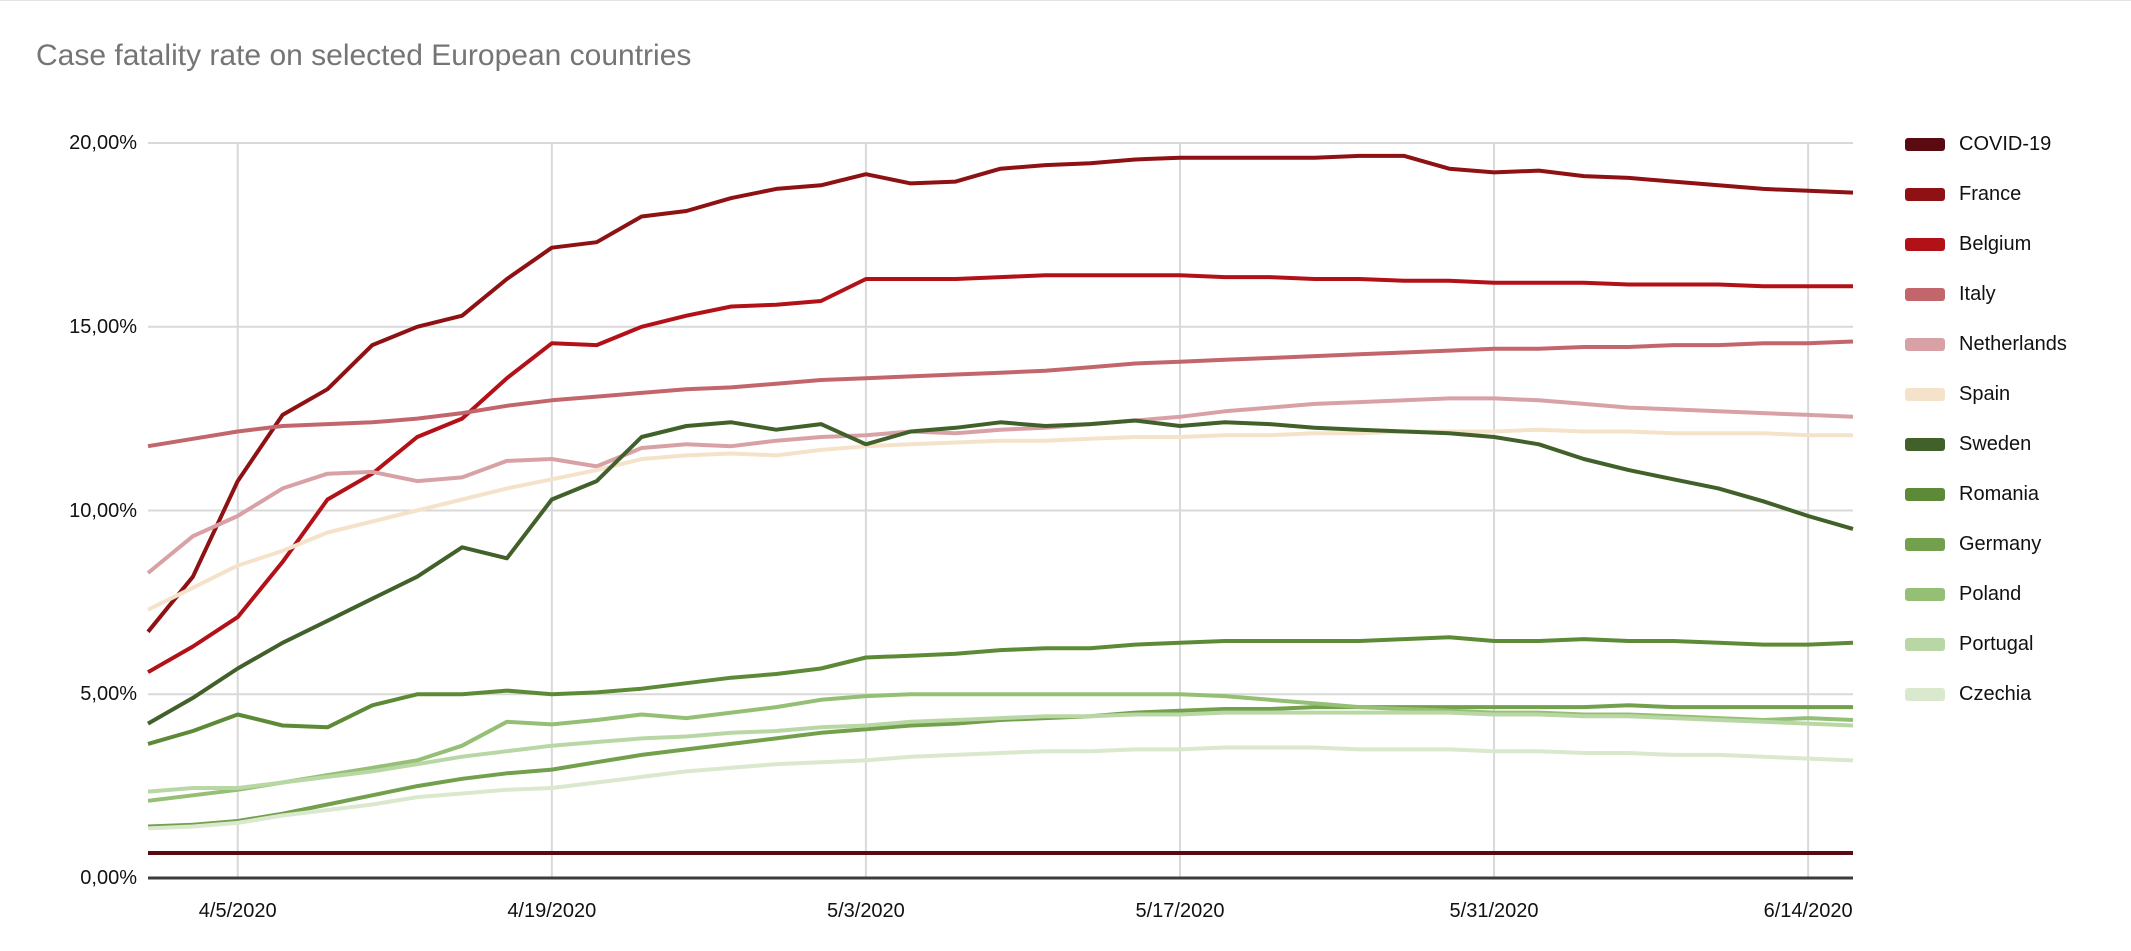 This screenshot has width=2131, height=951. I want to click on legend-swatch-france-icon, so click(1925, 194).